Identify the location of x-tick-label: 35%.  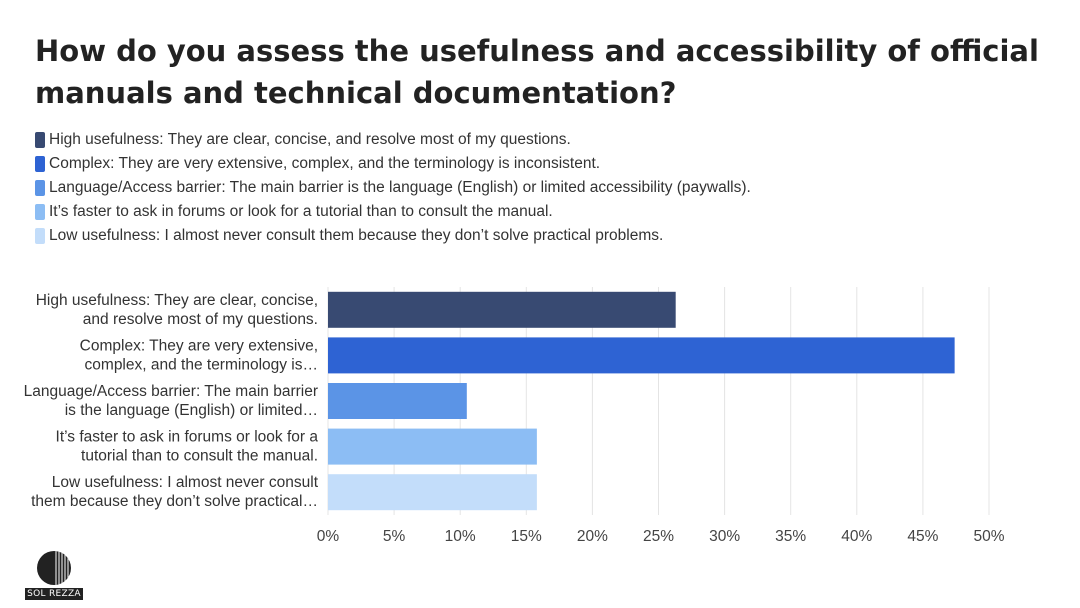
(790, 536).